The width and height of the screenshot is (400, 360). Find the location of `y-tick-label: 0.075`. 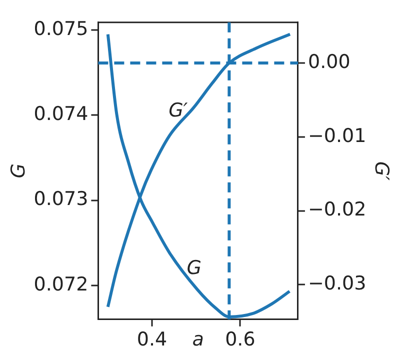

y-tick-label: 0.075 is located at coordinates (61, 29).